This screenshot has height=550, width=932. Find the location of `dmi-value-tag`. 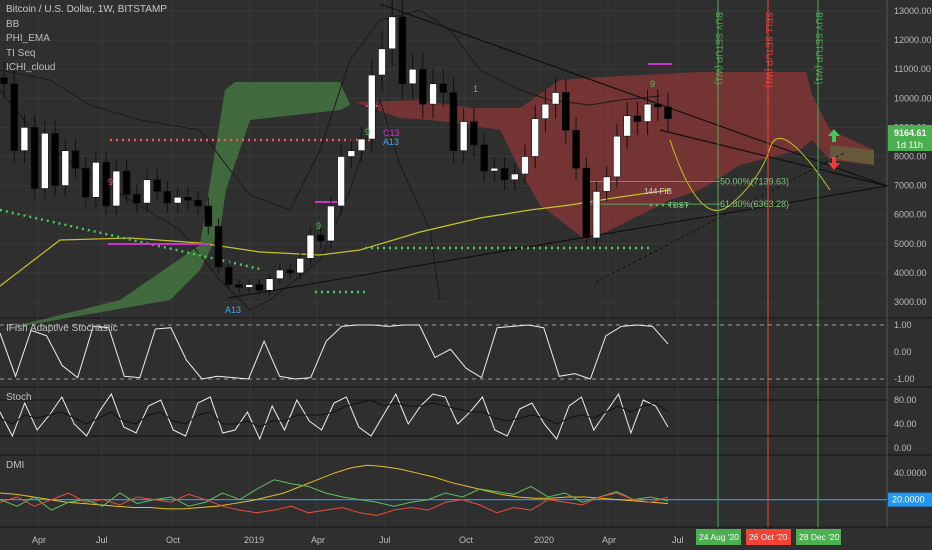

dmi-value-tag is located at coordinates (910, 499).